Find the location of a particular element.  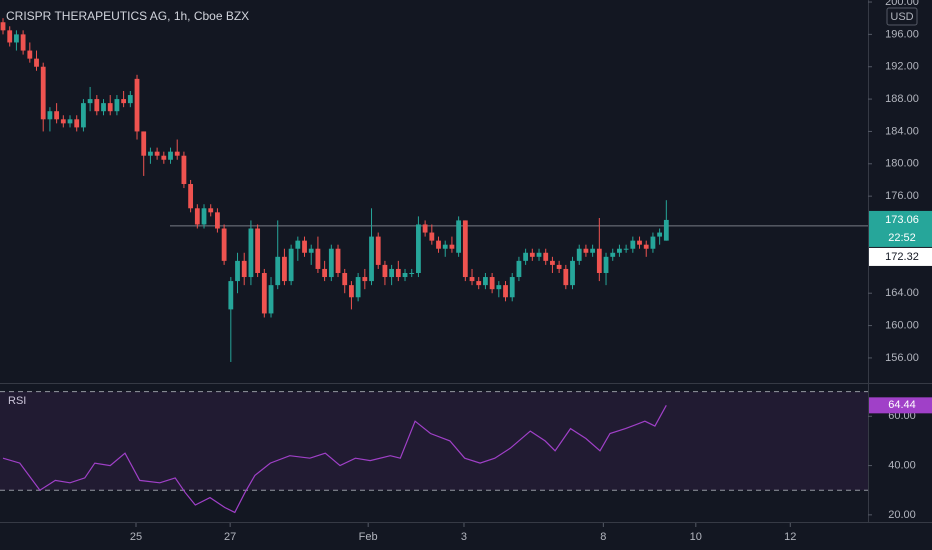

last-price-label: 173.06 is located at coordinates (902, 220).